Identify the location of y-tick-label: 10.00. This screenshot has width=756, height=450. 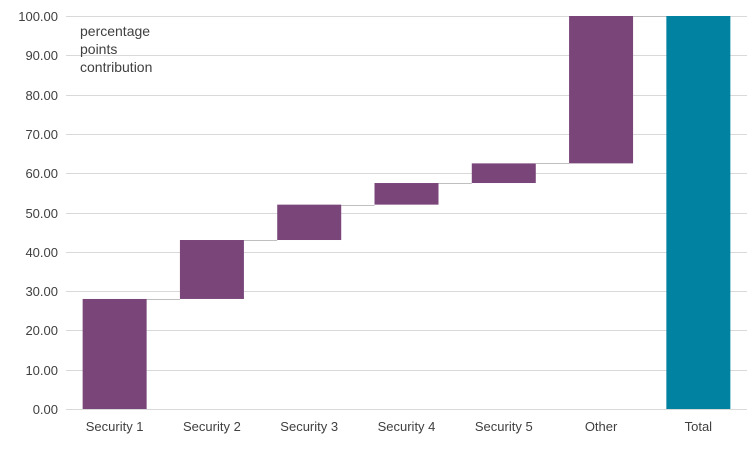
(41, 370).